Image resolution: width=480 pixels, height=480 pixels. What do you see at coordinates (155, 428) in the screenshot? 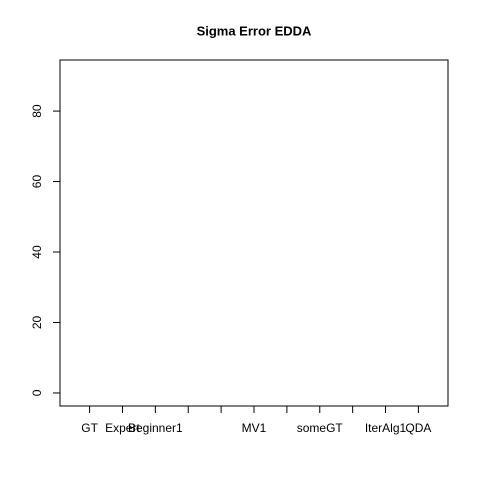
I see `x-tick-label: Beginner1` at bounding box center [155, 428].